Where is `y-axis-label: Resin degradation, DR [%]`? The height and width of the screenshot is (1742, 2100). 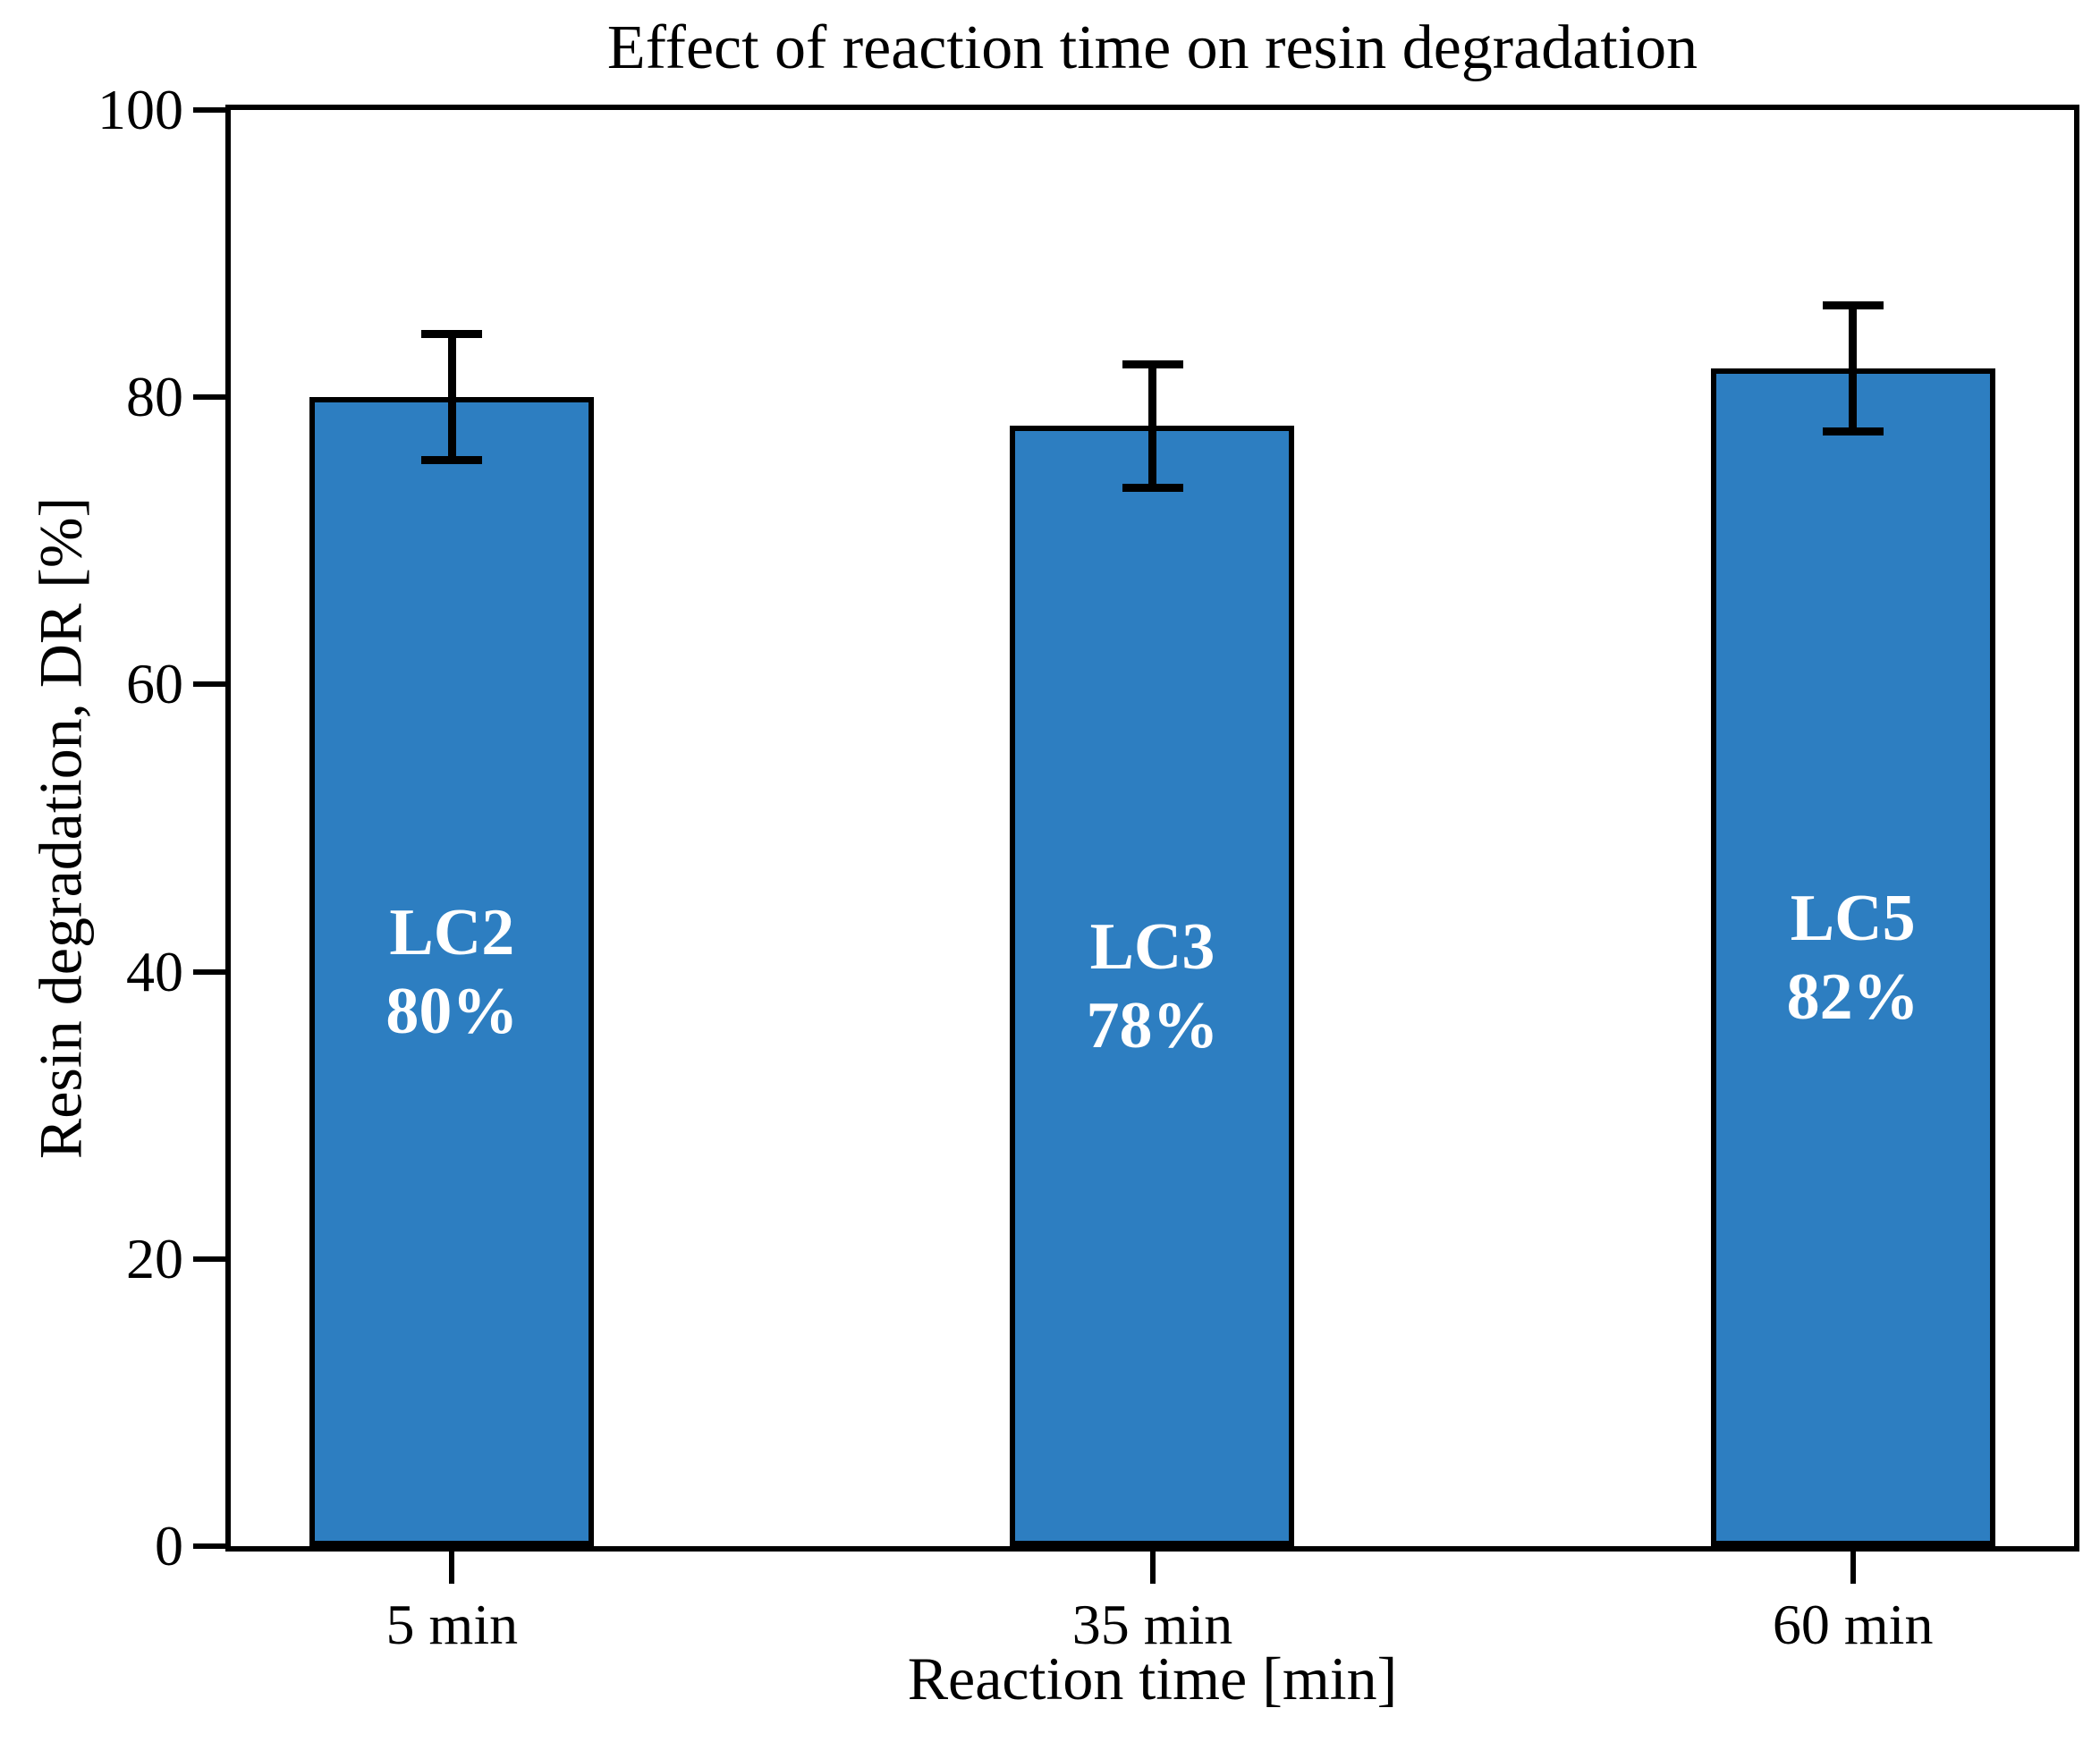
y-axis-label: Resin degradation, DR [%] is located at coordinates (61, 828).